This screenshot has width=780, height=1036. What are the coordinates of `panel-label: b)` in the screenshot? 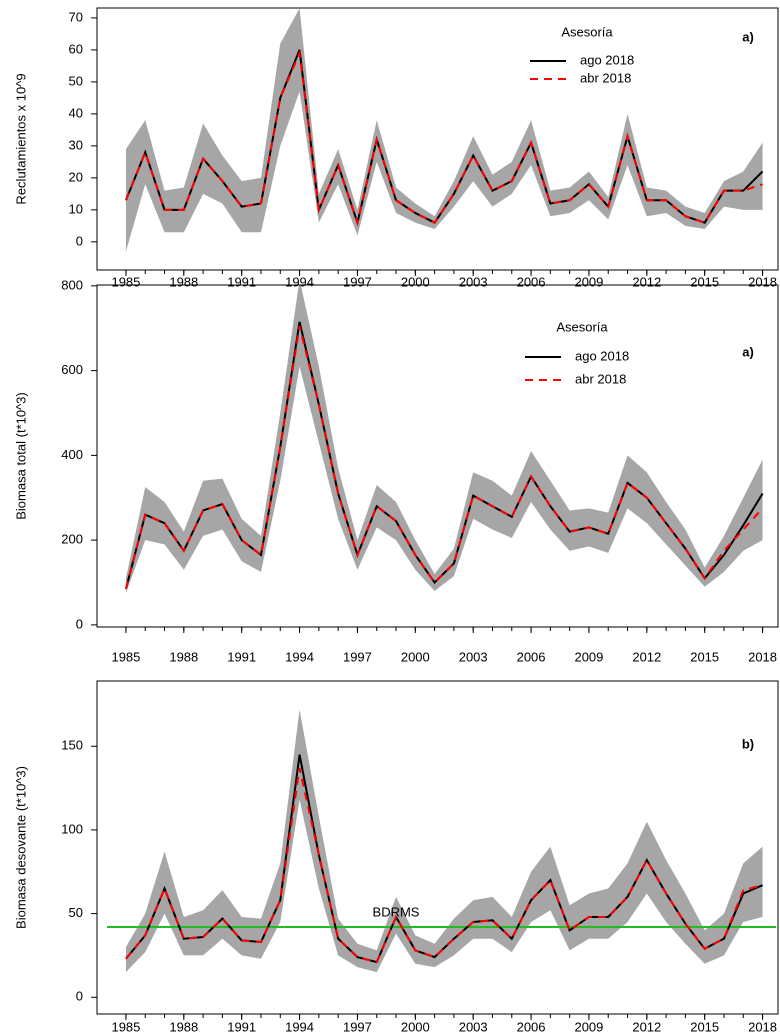 It's located at (748, 743).